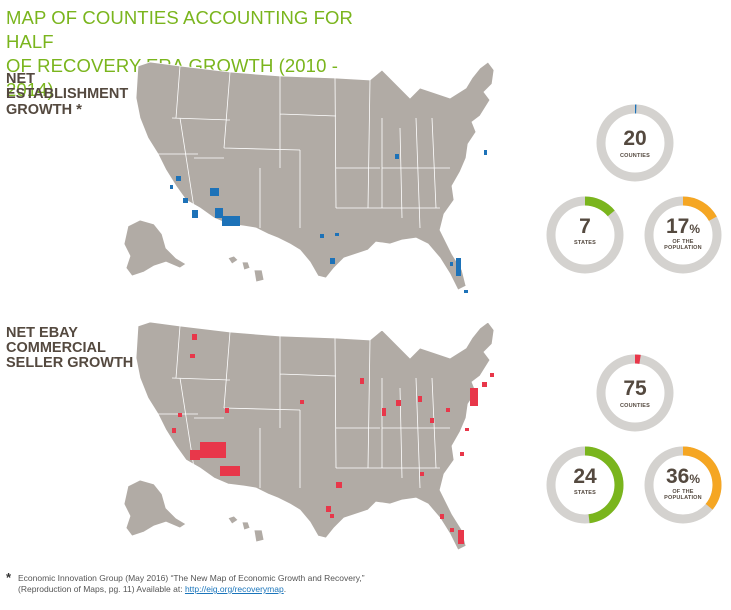  I want to click on donut-counties: 75 COUNTIES, so click(635, 393).